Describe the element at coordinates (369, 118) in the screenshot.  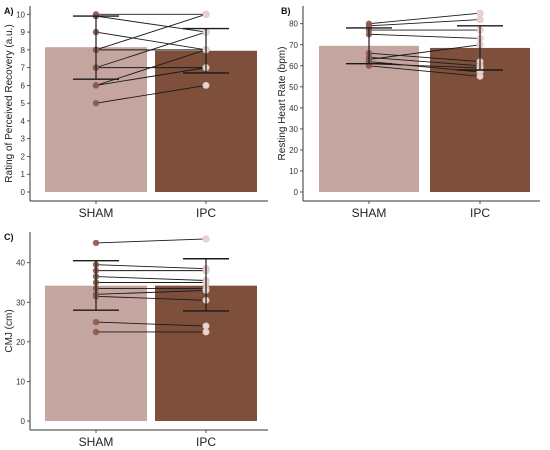
I see `bar-sham` at that location.